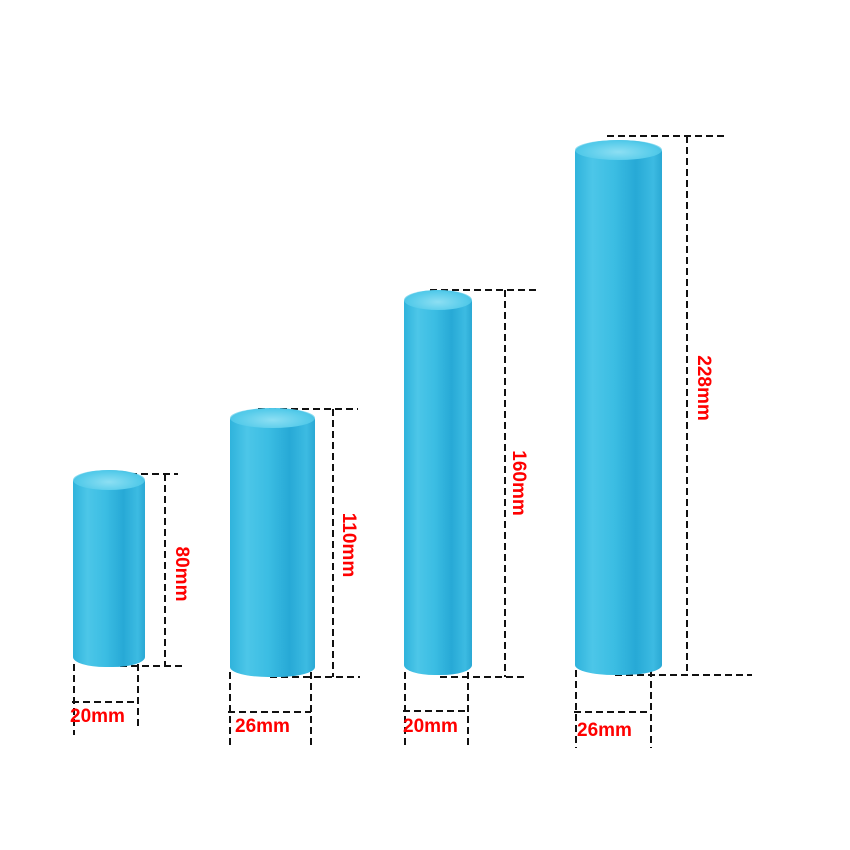 The width and height of the screenshot is (850, 850). What do you see at coordinates (604, 730) in the screenshot?
I see `diameter-label-4: 26mm` at bounding box center [604, 730].